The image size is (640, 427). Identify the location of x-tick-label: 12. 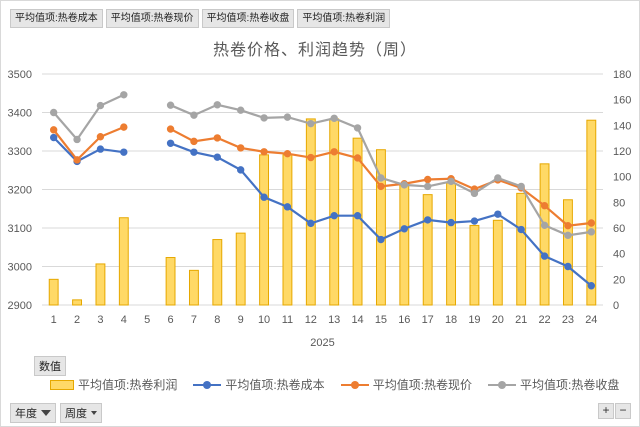
(311, 320).